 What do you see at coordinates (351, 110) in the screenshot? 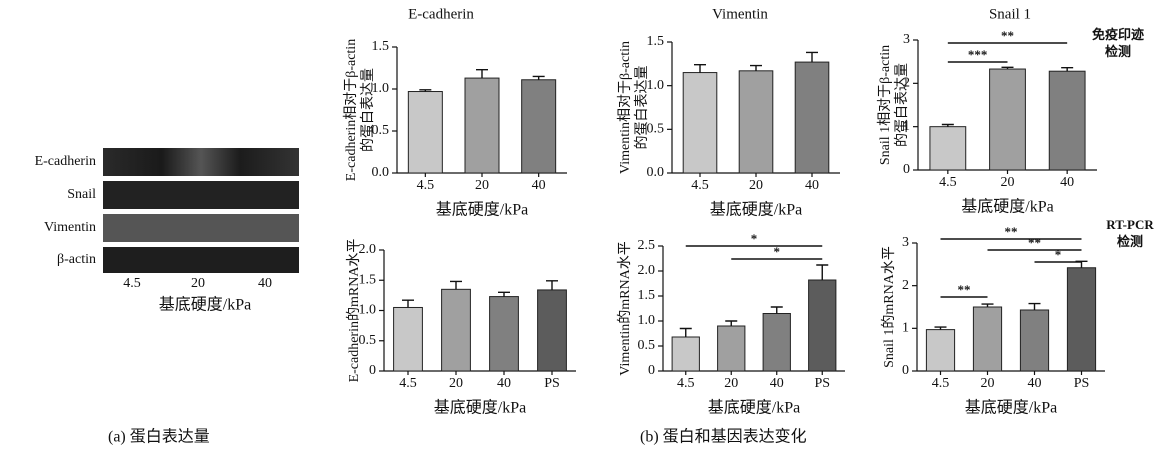
I see `y-axis-label: E-cadherin相对于β-actin` at bounding box center [351, 110].